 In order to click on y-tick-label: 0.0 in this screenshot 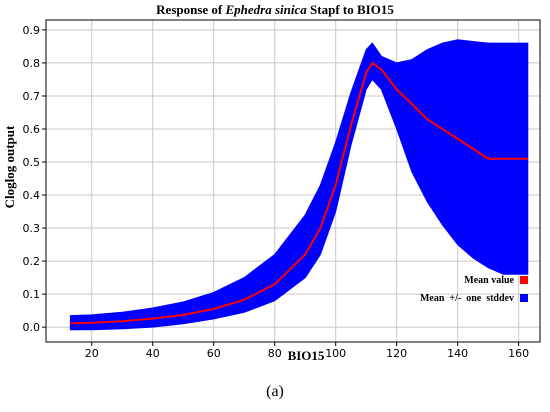, I will do `click(32, 327)`.